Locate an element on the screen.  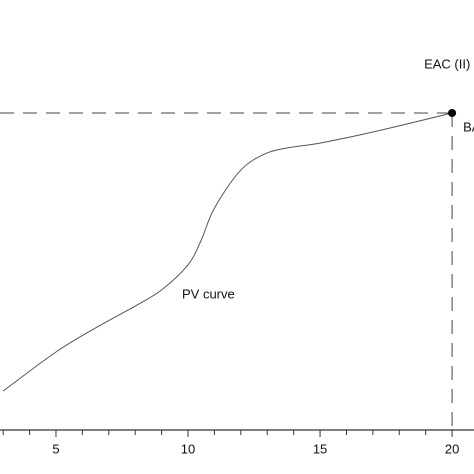
point-label: EAC (II) is located at coordinates (447, 63).